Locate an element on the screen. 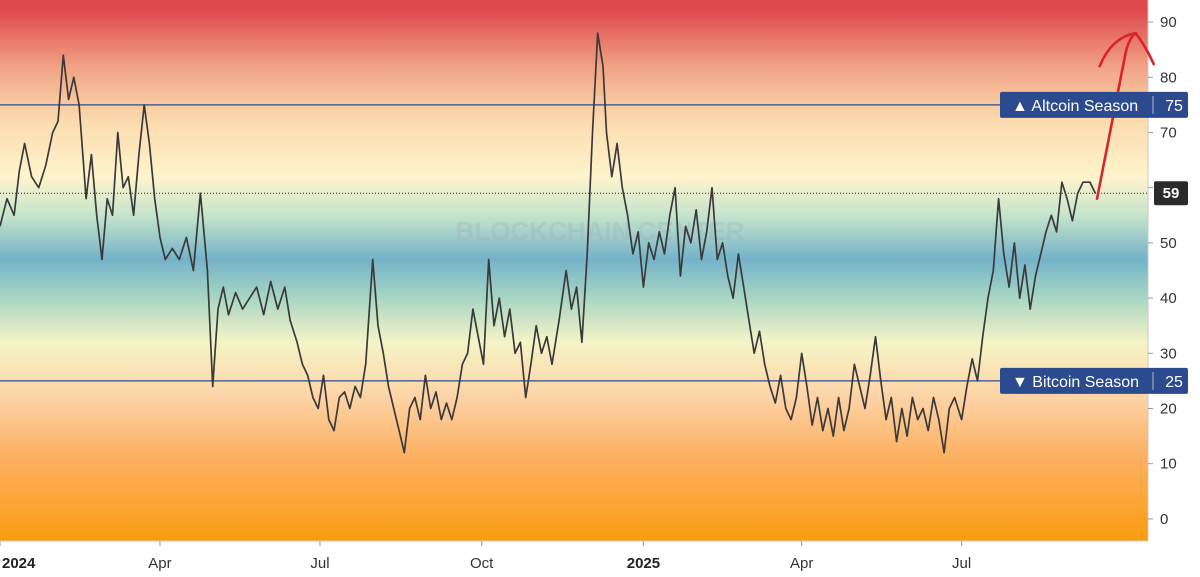  x-axis-ticks: 2024 Apr Jul Oct 2025 Apr Jul is located at coordinates (485, 556).